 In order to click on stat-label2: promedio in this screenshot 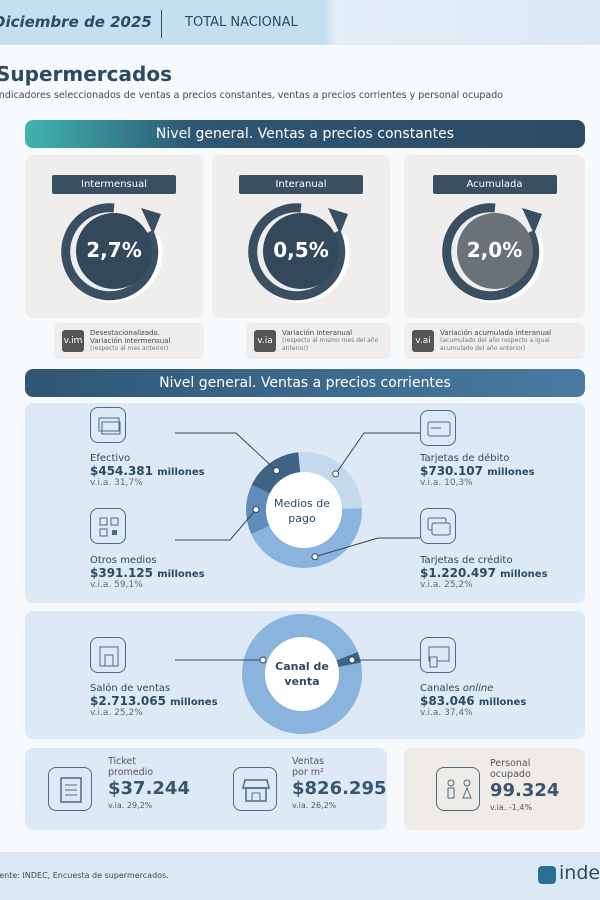, I will do `click(131, 772)`.